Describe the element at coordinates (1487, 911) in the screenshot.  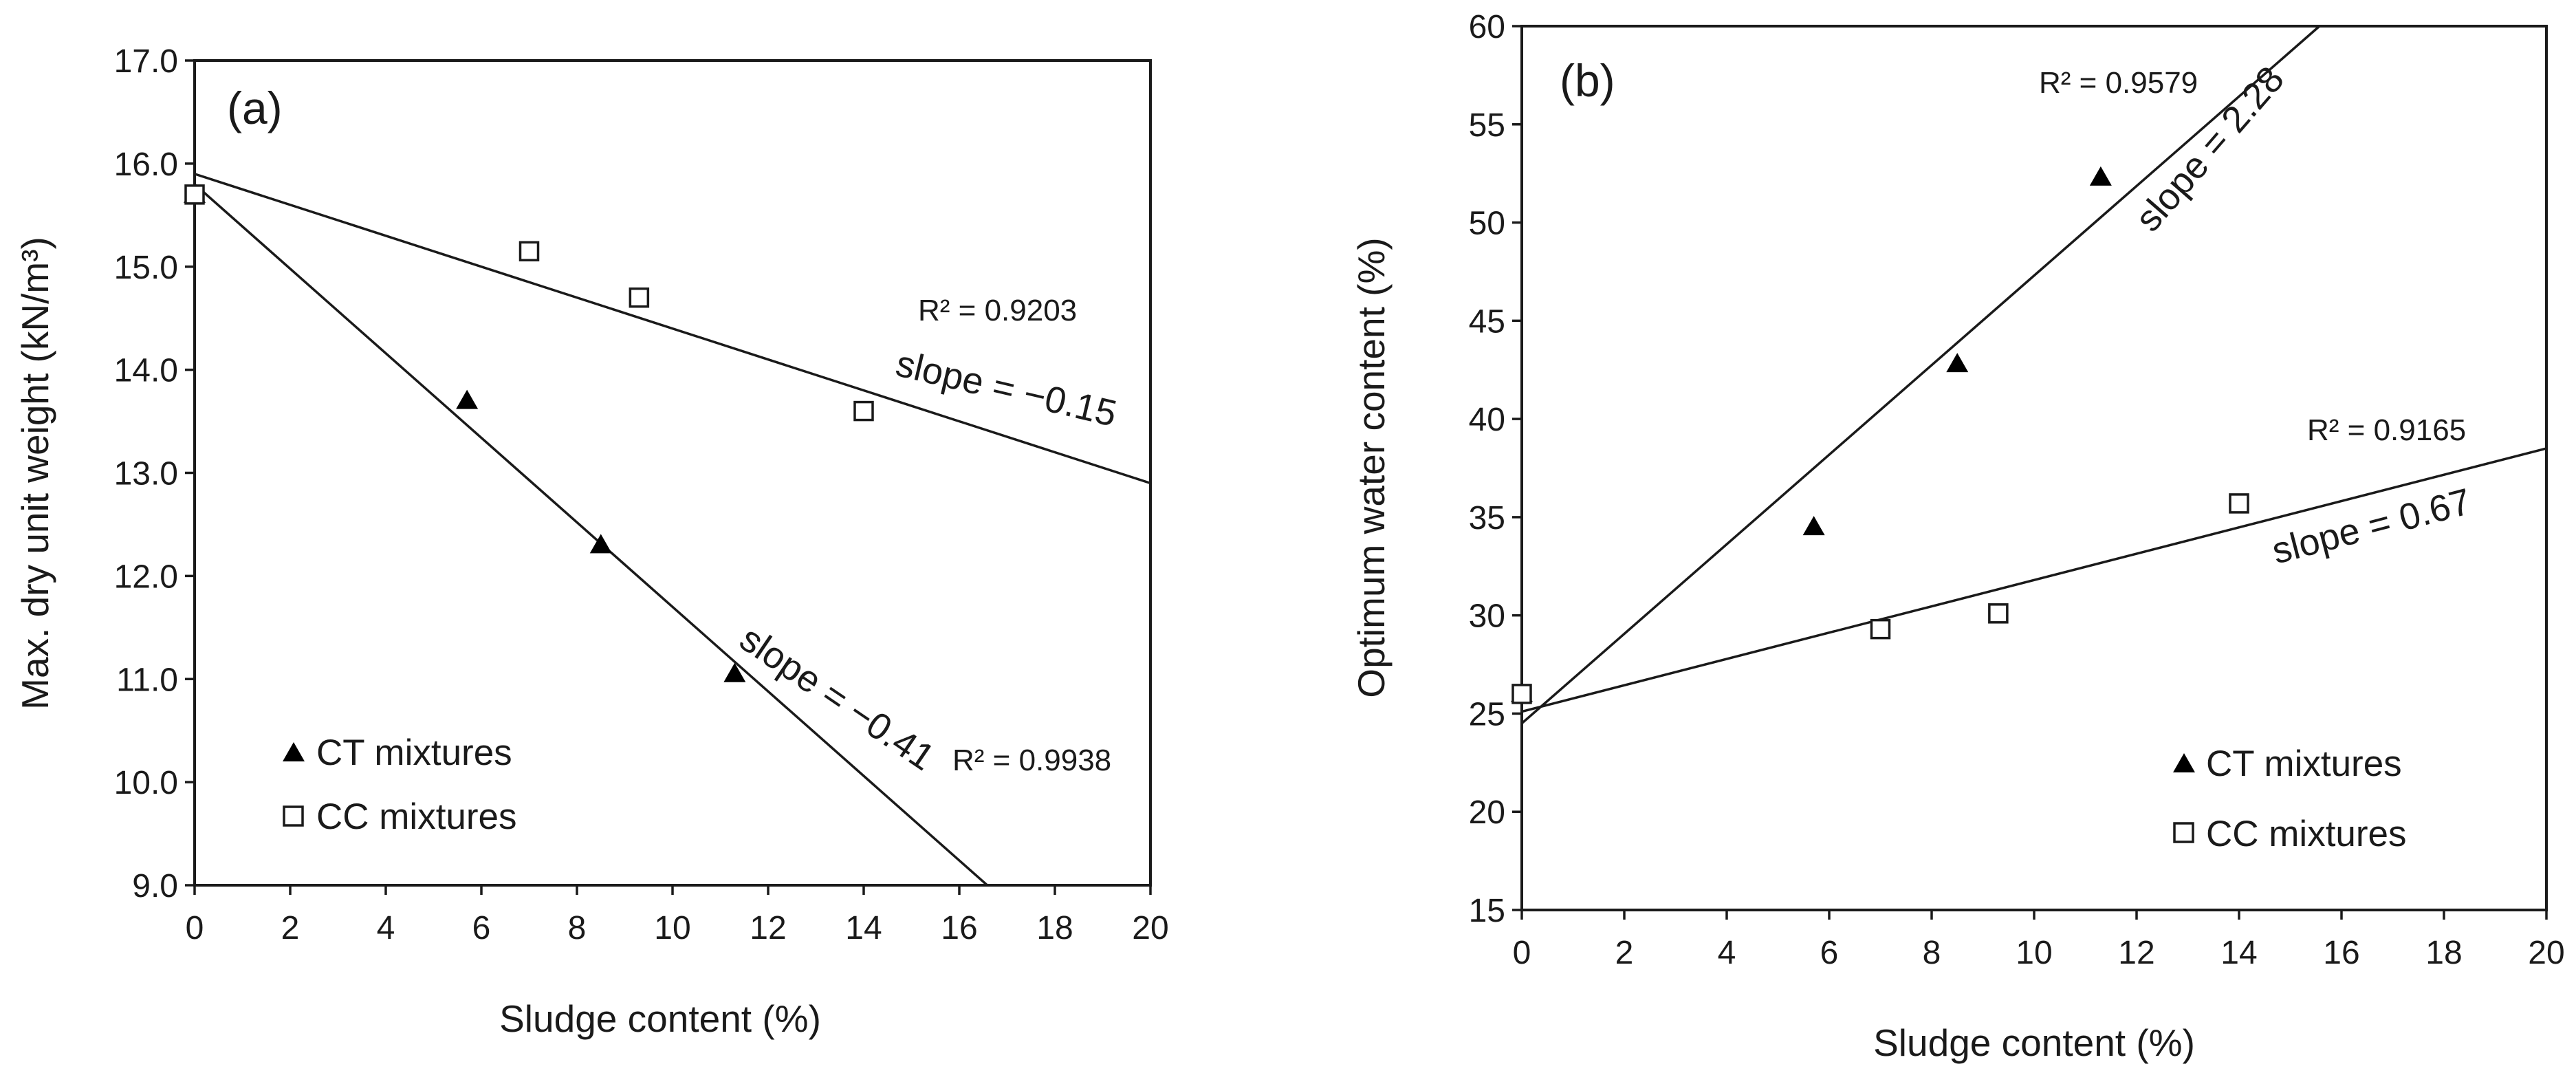
I see `y-tick-label: 15` at that location.